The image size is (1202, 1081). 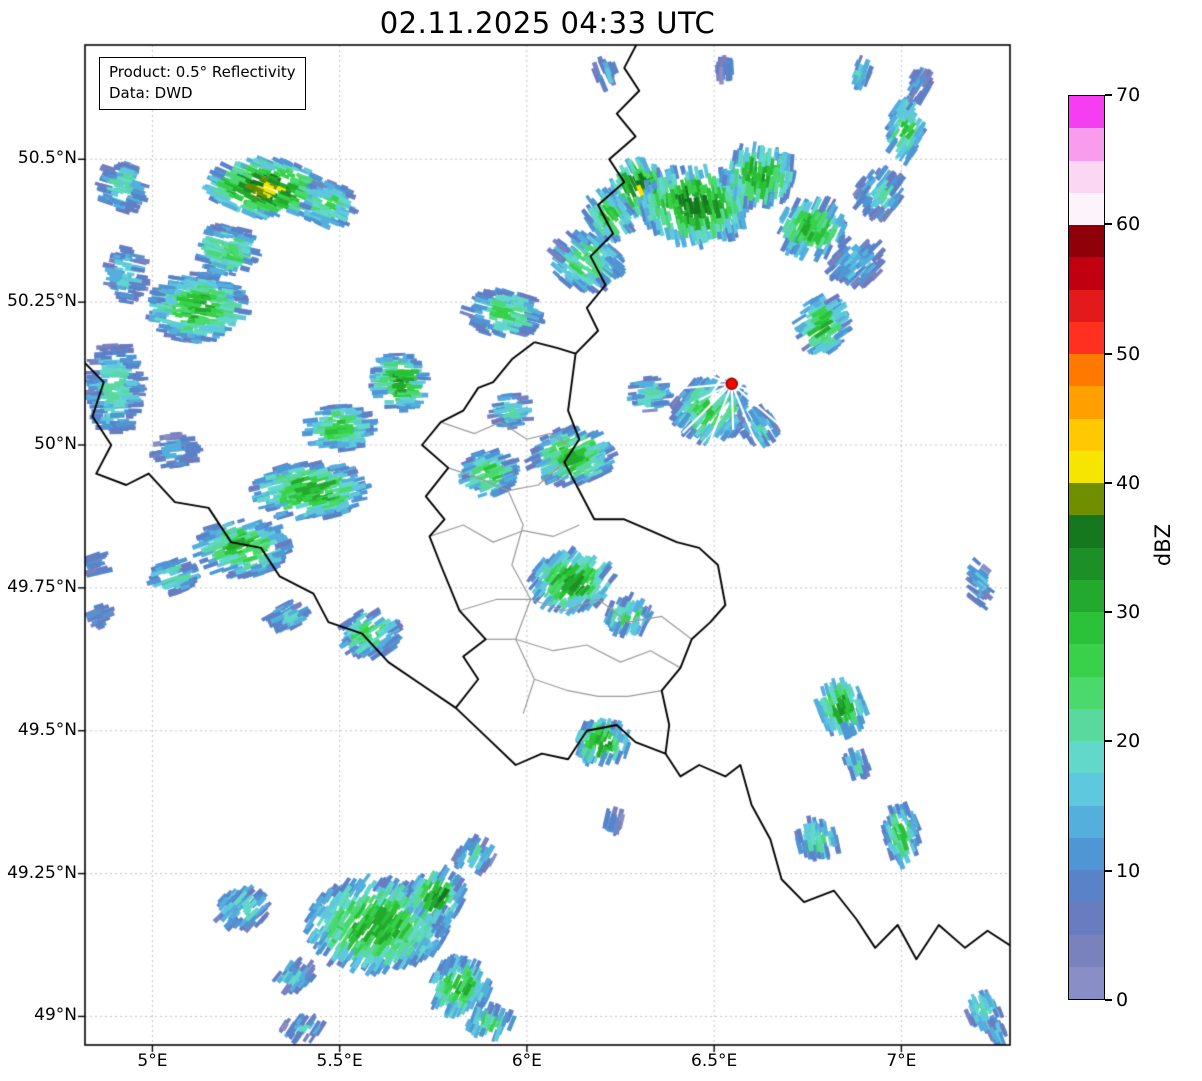 What do you see at coordinates (152, 1061) in the screenshot?
I see `x-tick-label: 5°E` at bounding box center [152, 1061].